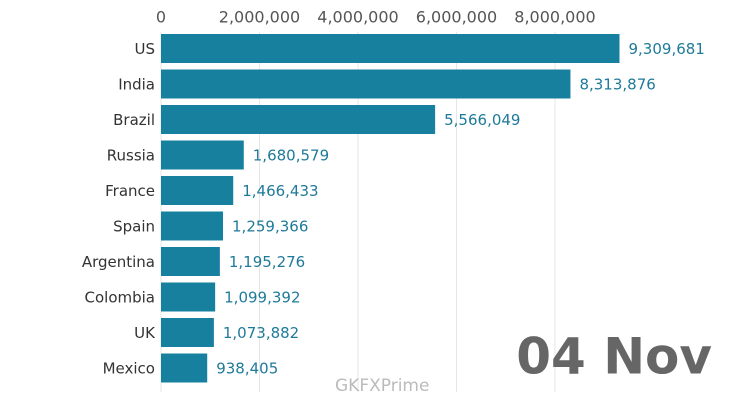 This screenshot has width=753, height=406. Describe the element at coordinates (262, 298) in the screenshot. I see `value-label: 1,099,392` at that location.